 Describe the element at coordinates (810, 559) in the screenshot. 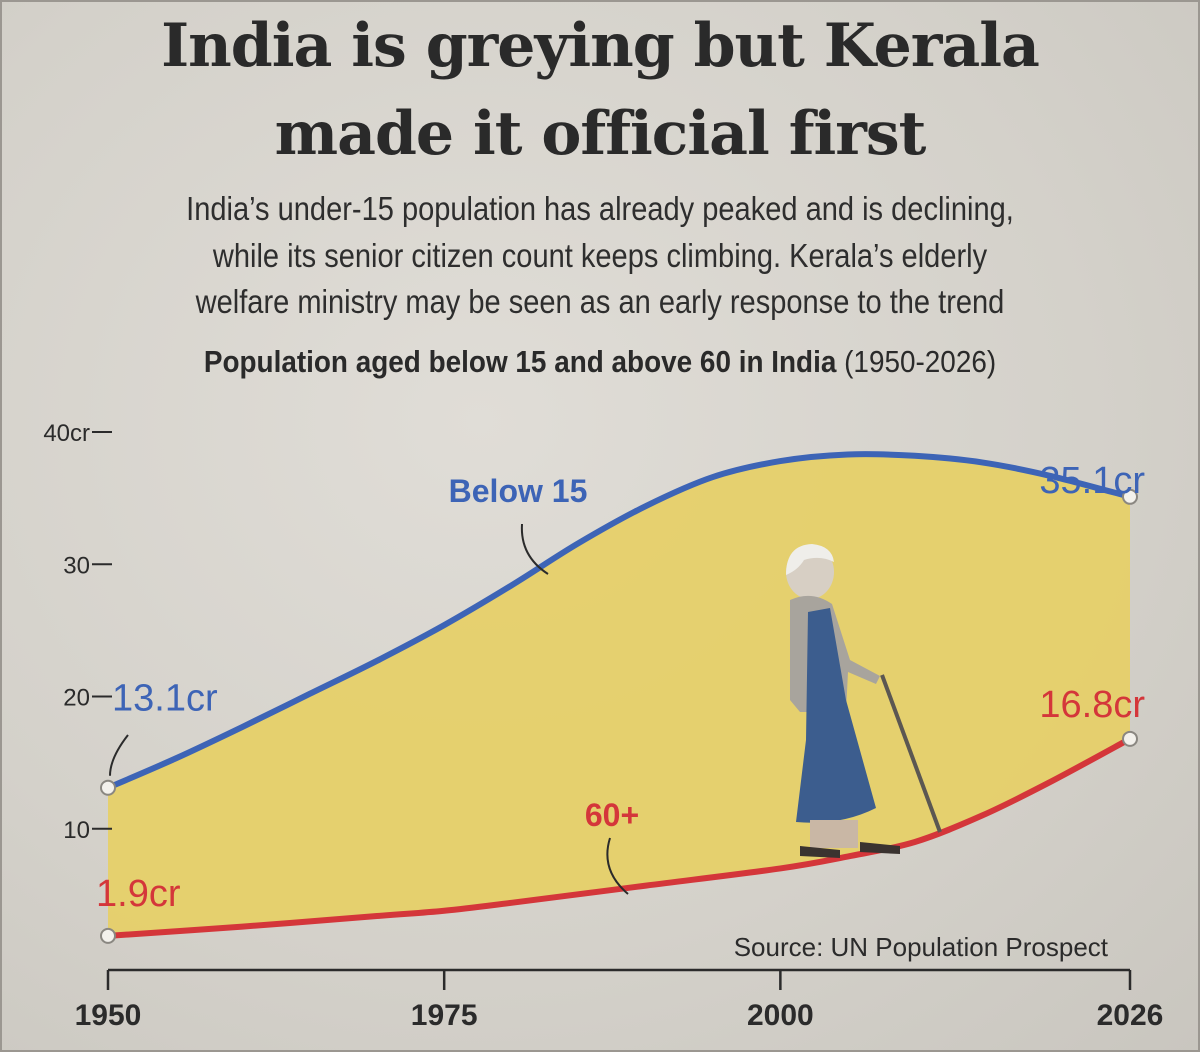

I see `figure-hair` at that location.